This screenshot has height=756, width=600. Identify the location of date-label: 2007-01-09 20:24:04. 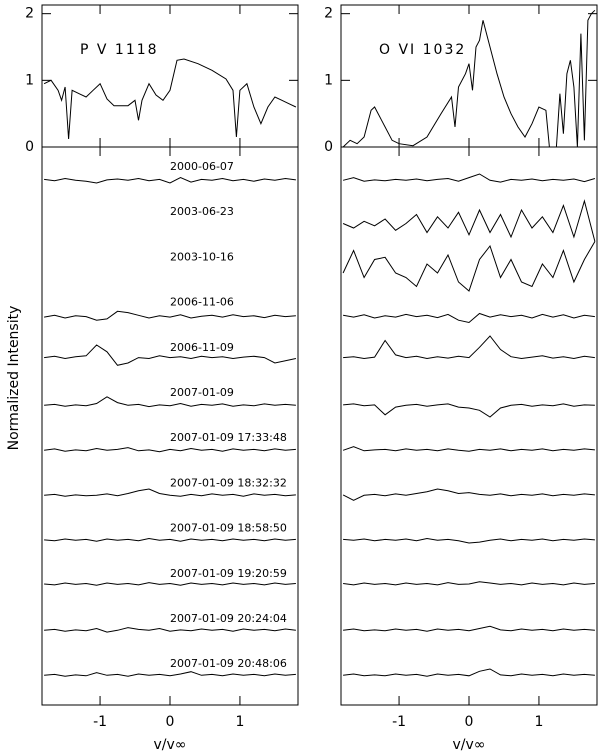
(228, 618).